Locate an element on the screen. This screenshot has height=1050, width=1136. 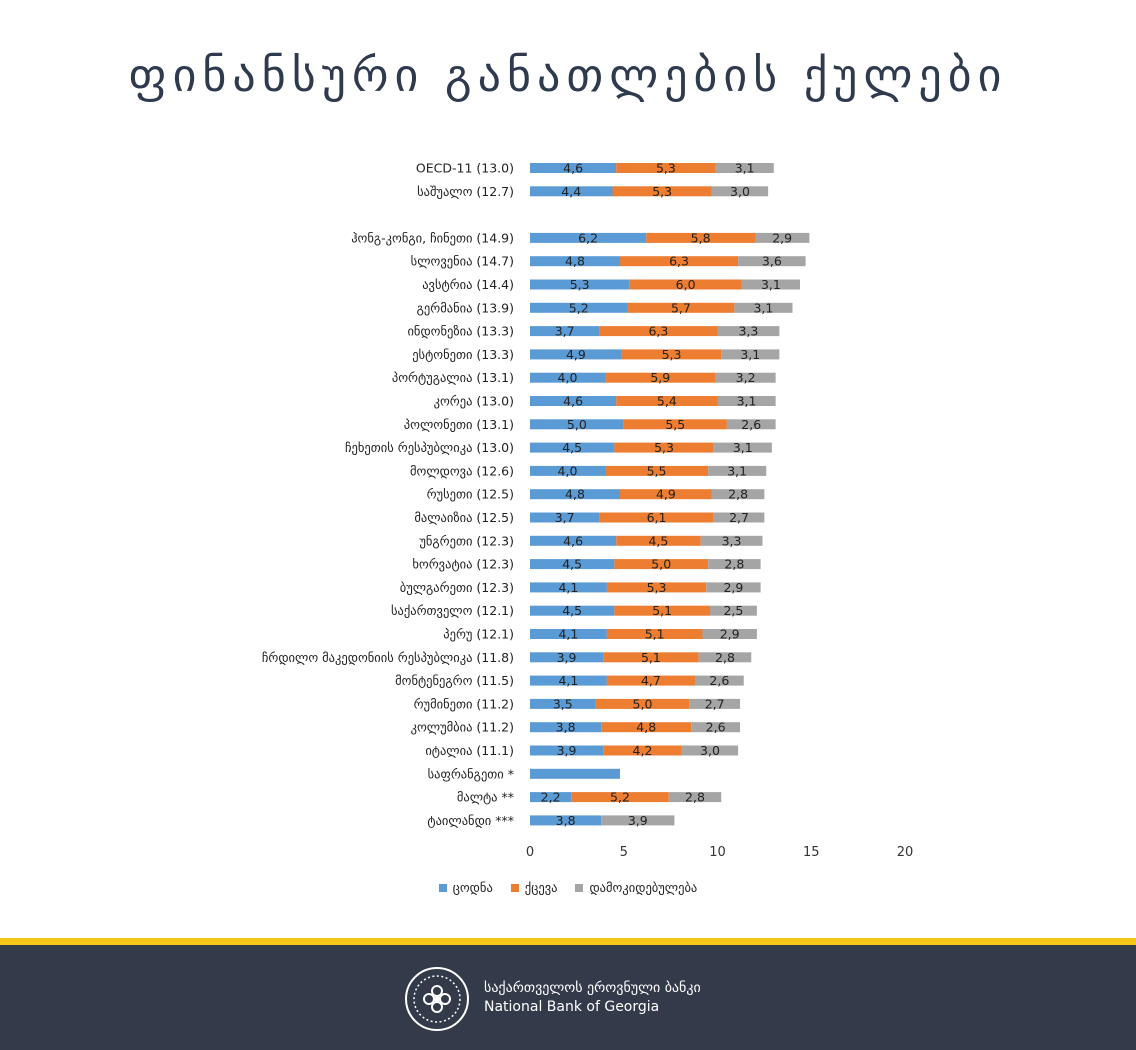
category-label: მონტენეგრო (11.5) is located at coordinates (454, 680).